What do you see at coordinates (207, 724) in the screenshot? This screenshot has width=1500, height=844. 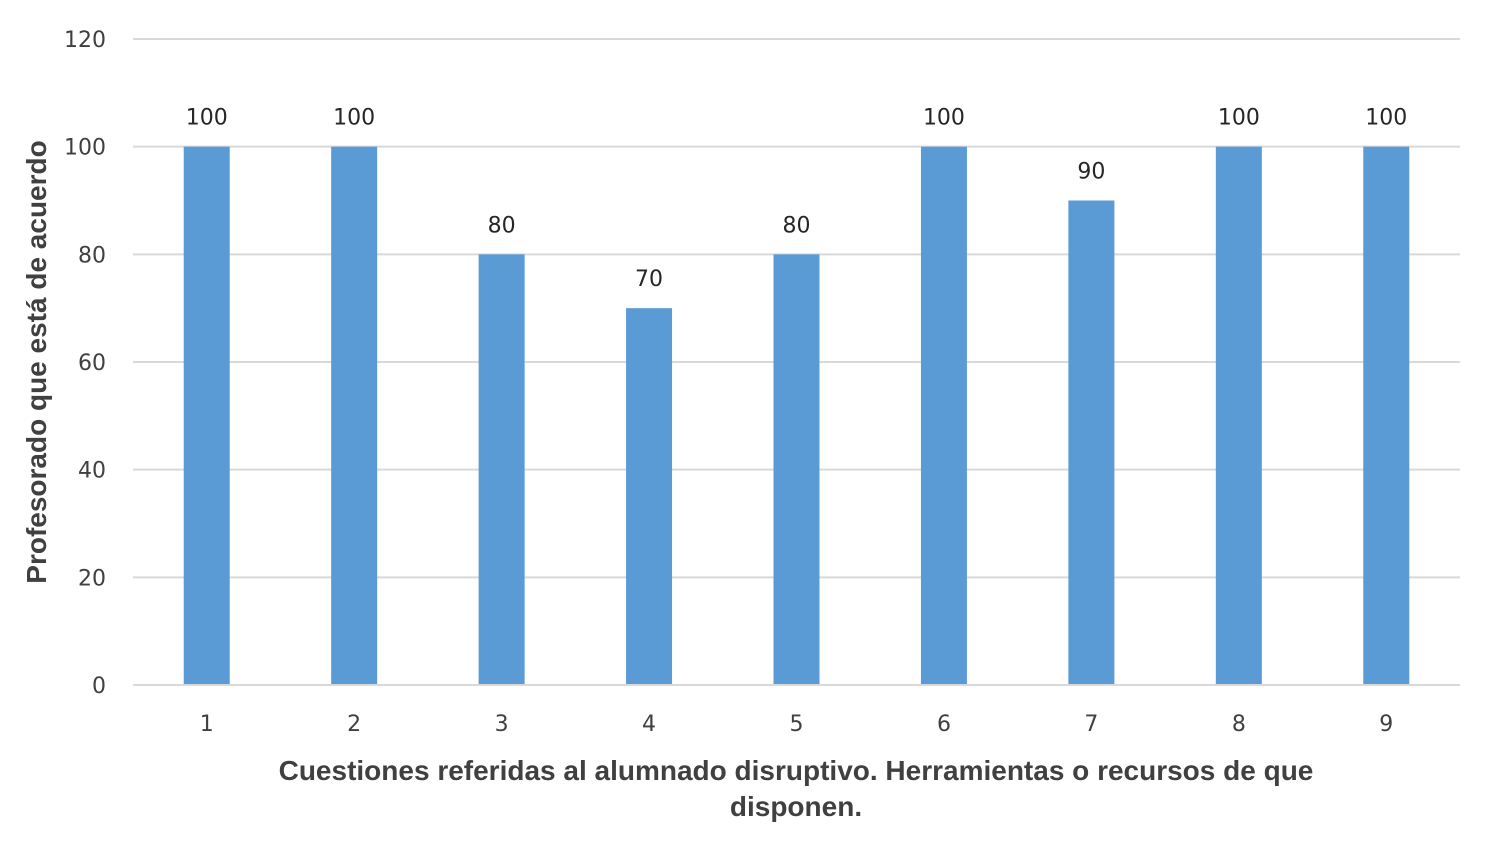 I see `x-tick-label: 1` at bounding box center [207, 724].